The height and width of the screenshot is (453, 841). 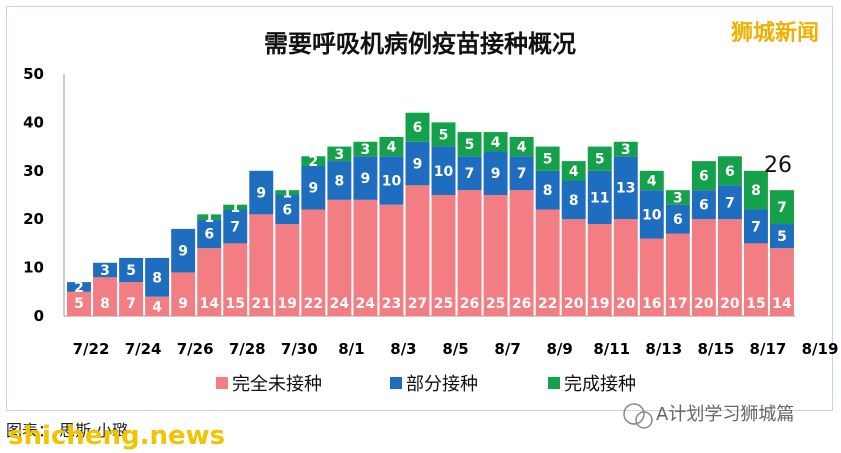 I want to click on wechat-icon, so click(x=638, y=416).